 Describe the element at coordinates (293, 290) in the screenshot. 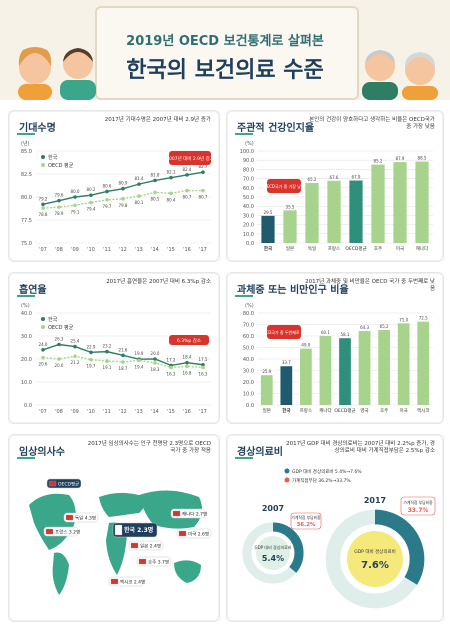

I see `card-title: 과체중 또는 비만인구 비율` at that location.